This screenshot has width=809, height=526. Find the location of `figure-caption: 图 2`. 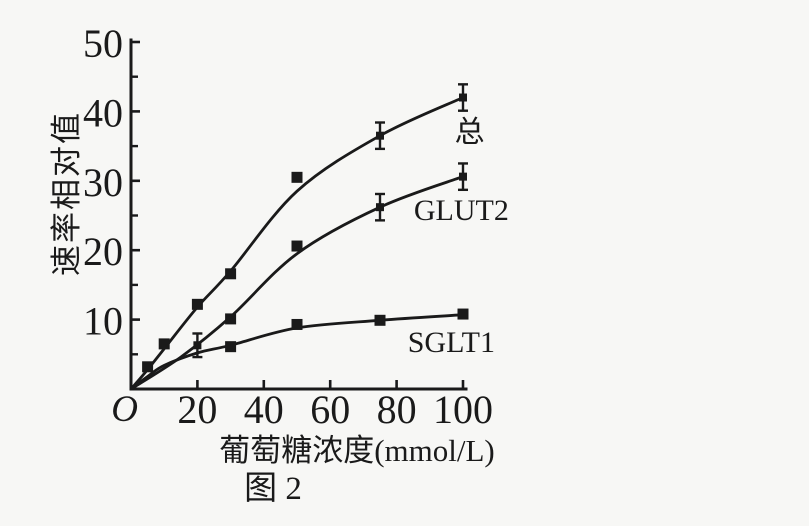

figure-caption: 图 2 is located at coordinates (273, 489).